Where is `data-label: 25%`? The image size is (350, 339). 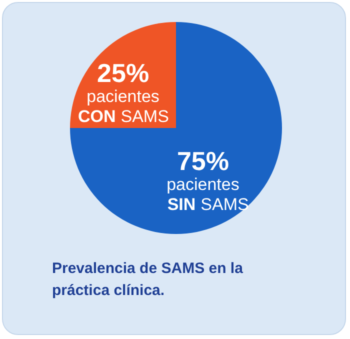 data-label: 25% is located at coordinates (123, 73).